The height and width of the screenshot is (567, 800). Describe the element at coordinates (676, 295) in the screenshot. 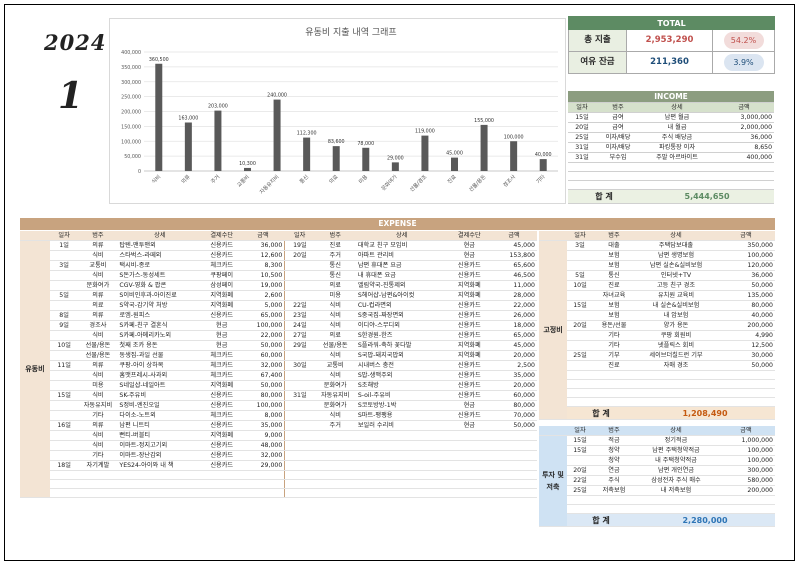

I see `fixed-cell: 유치원 교육비` at that location.